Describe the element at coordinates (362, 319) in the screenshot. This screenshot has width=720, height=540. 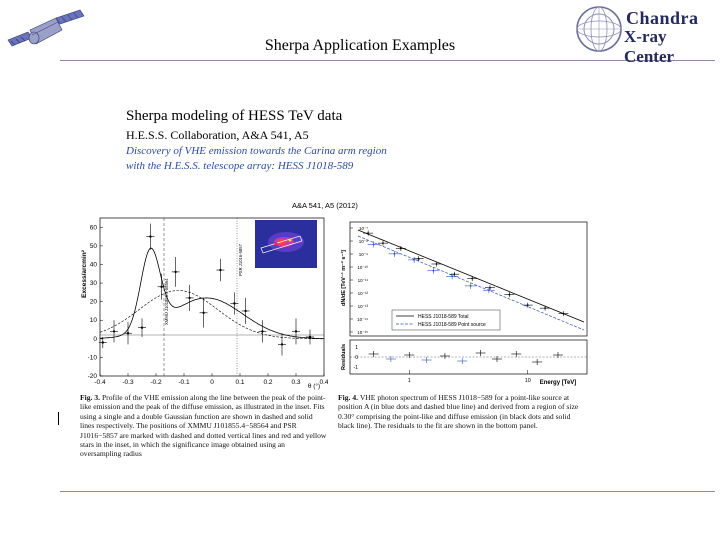
I see `fig4-ytick-label: 10⁻¹⁴` at that location.